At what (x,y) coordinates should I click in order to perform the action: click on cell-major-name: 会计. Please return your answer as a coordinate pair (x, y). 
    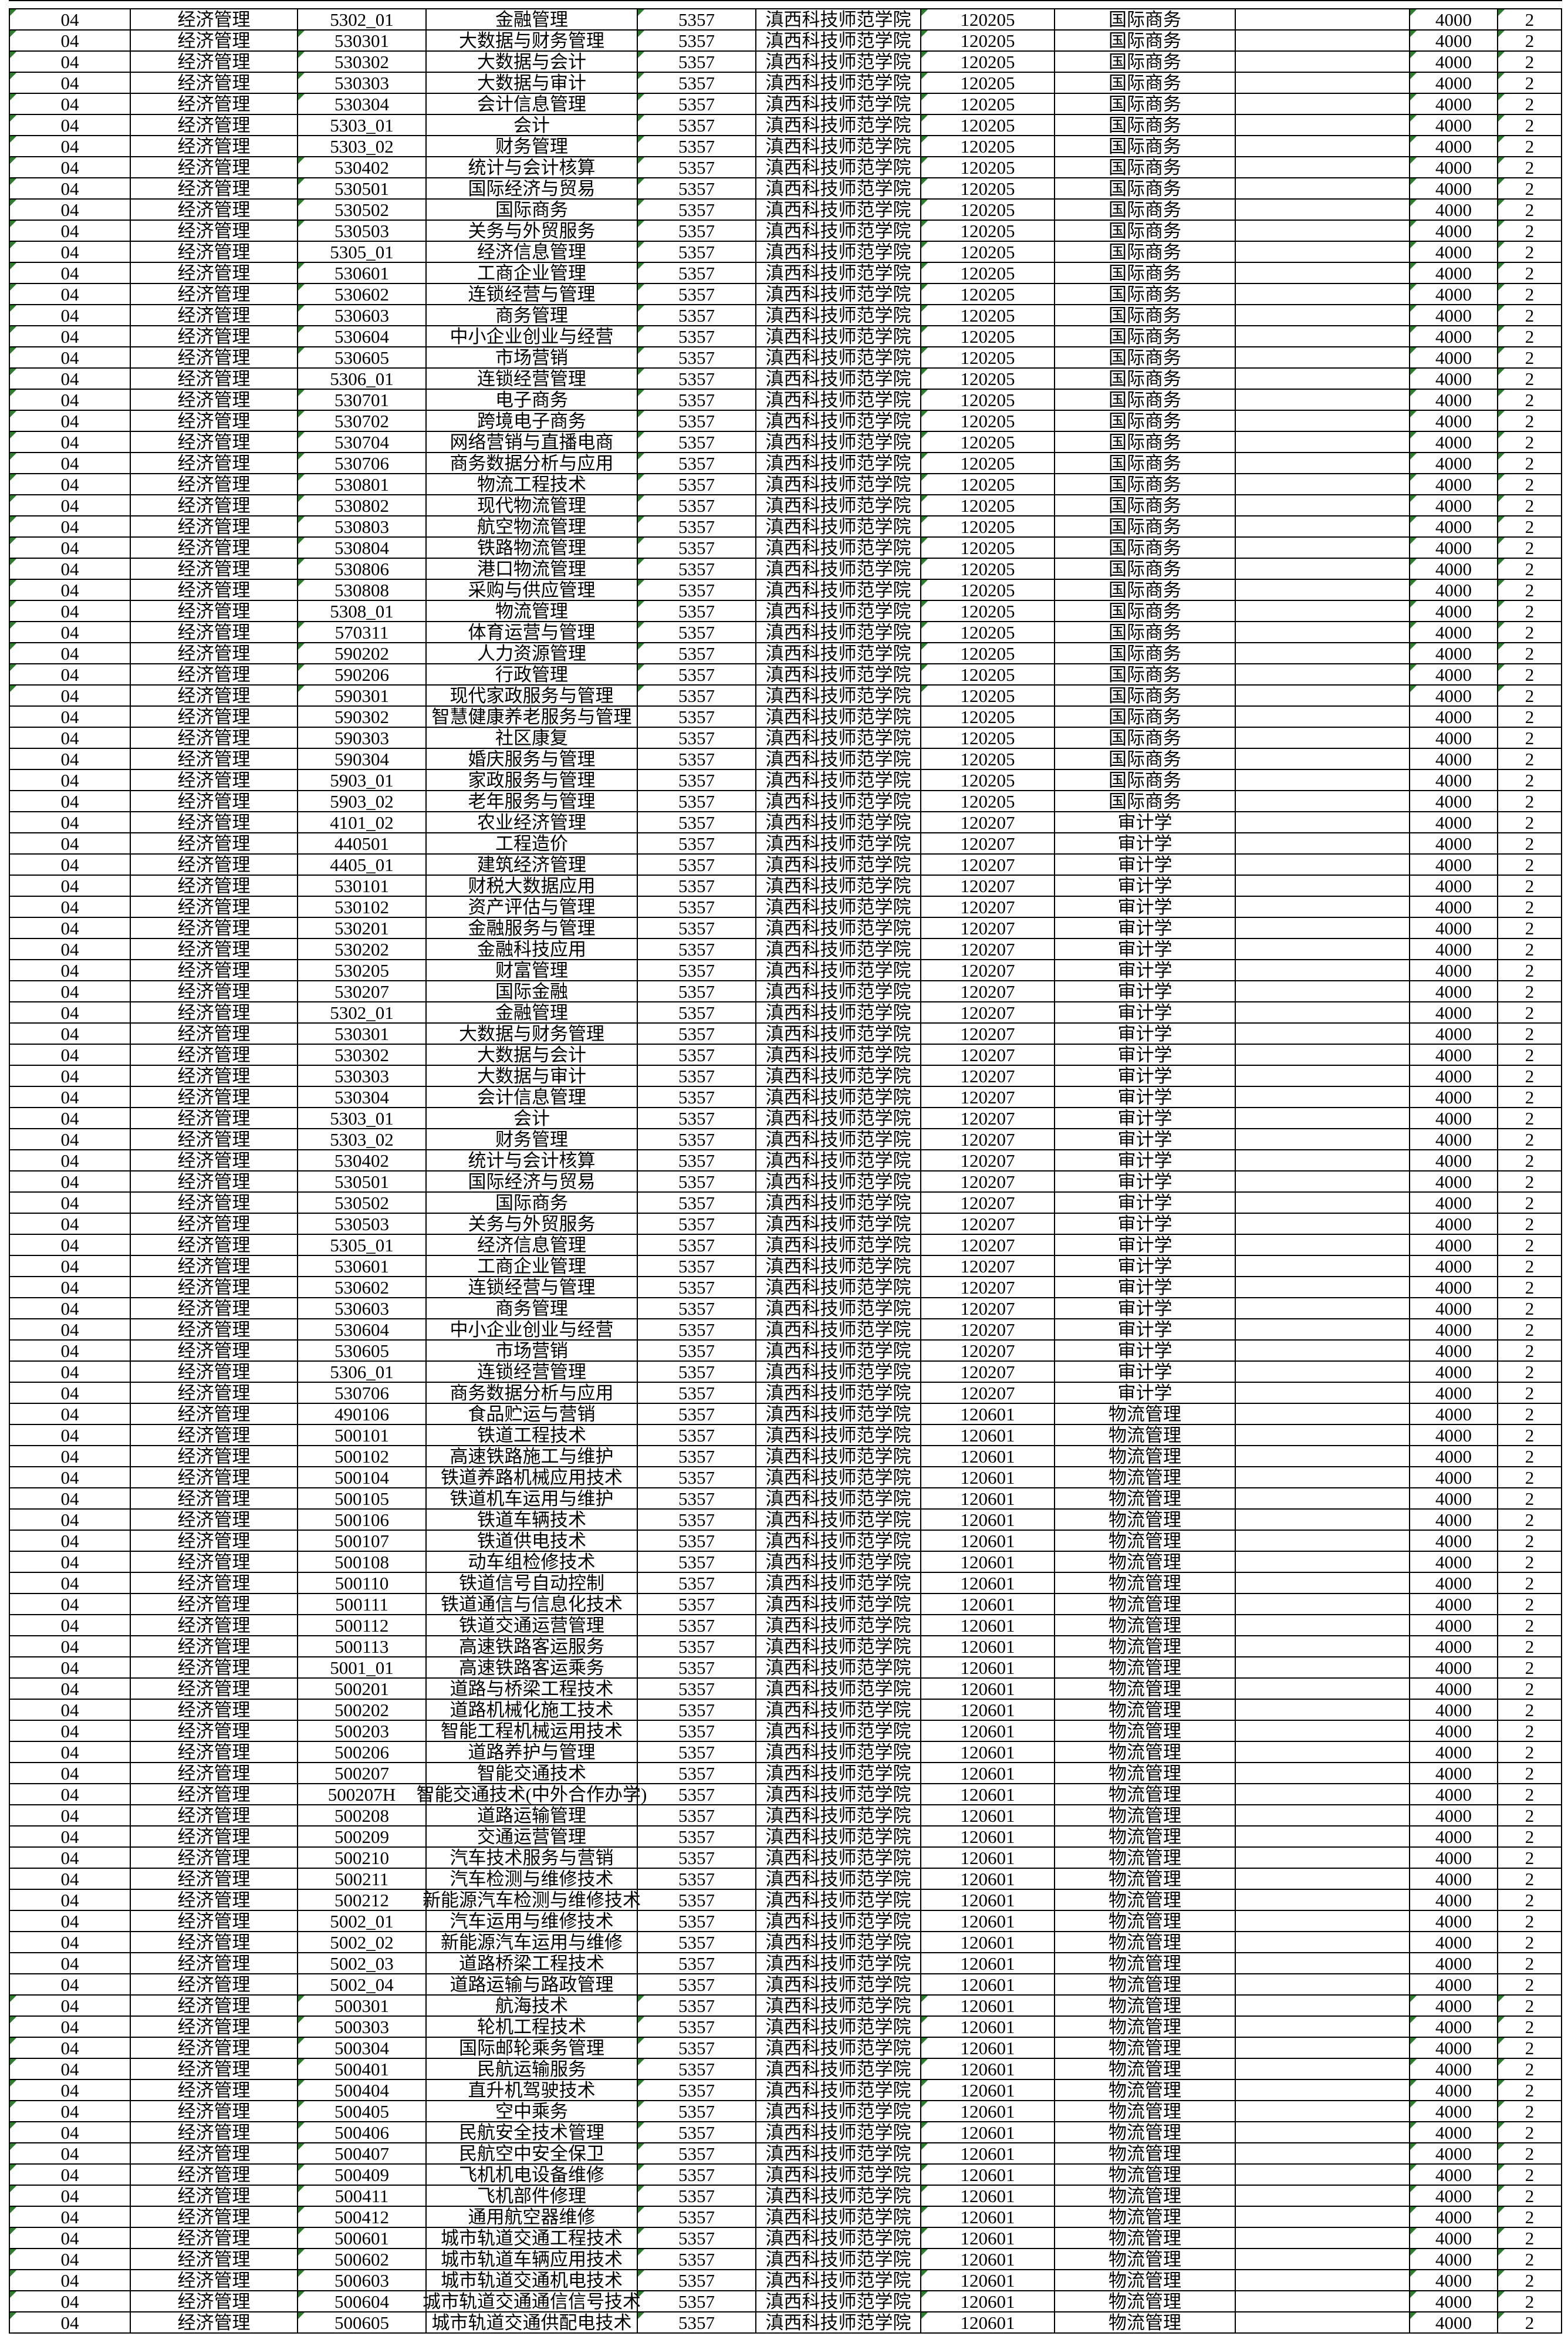
    Looking at the image, I should click on (532, 1118).